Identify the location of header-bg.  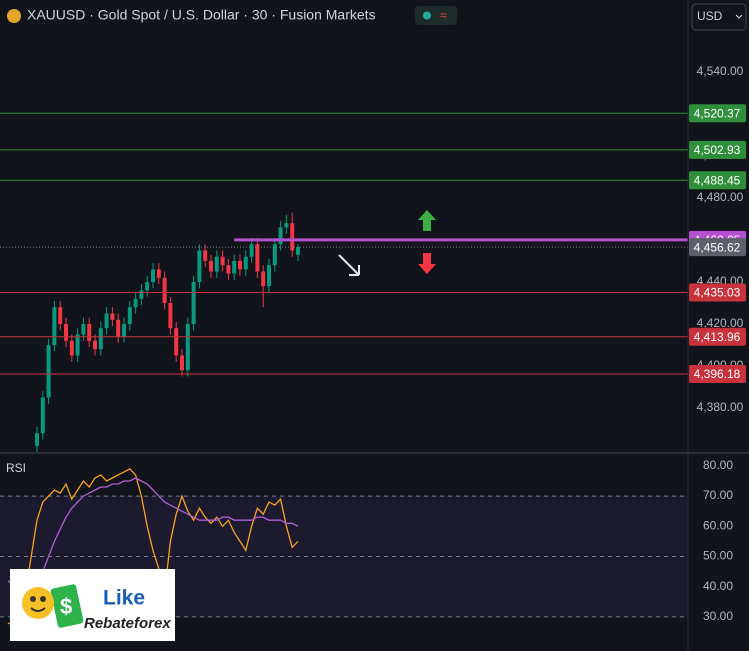
(340, 15).